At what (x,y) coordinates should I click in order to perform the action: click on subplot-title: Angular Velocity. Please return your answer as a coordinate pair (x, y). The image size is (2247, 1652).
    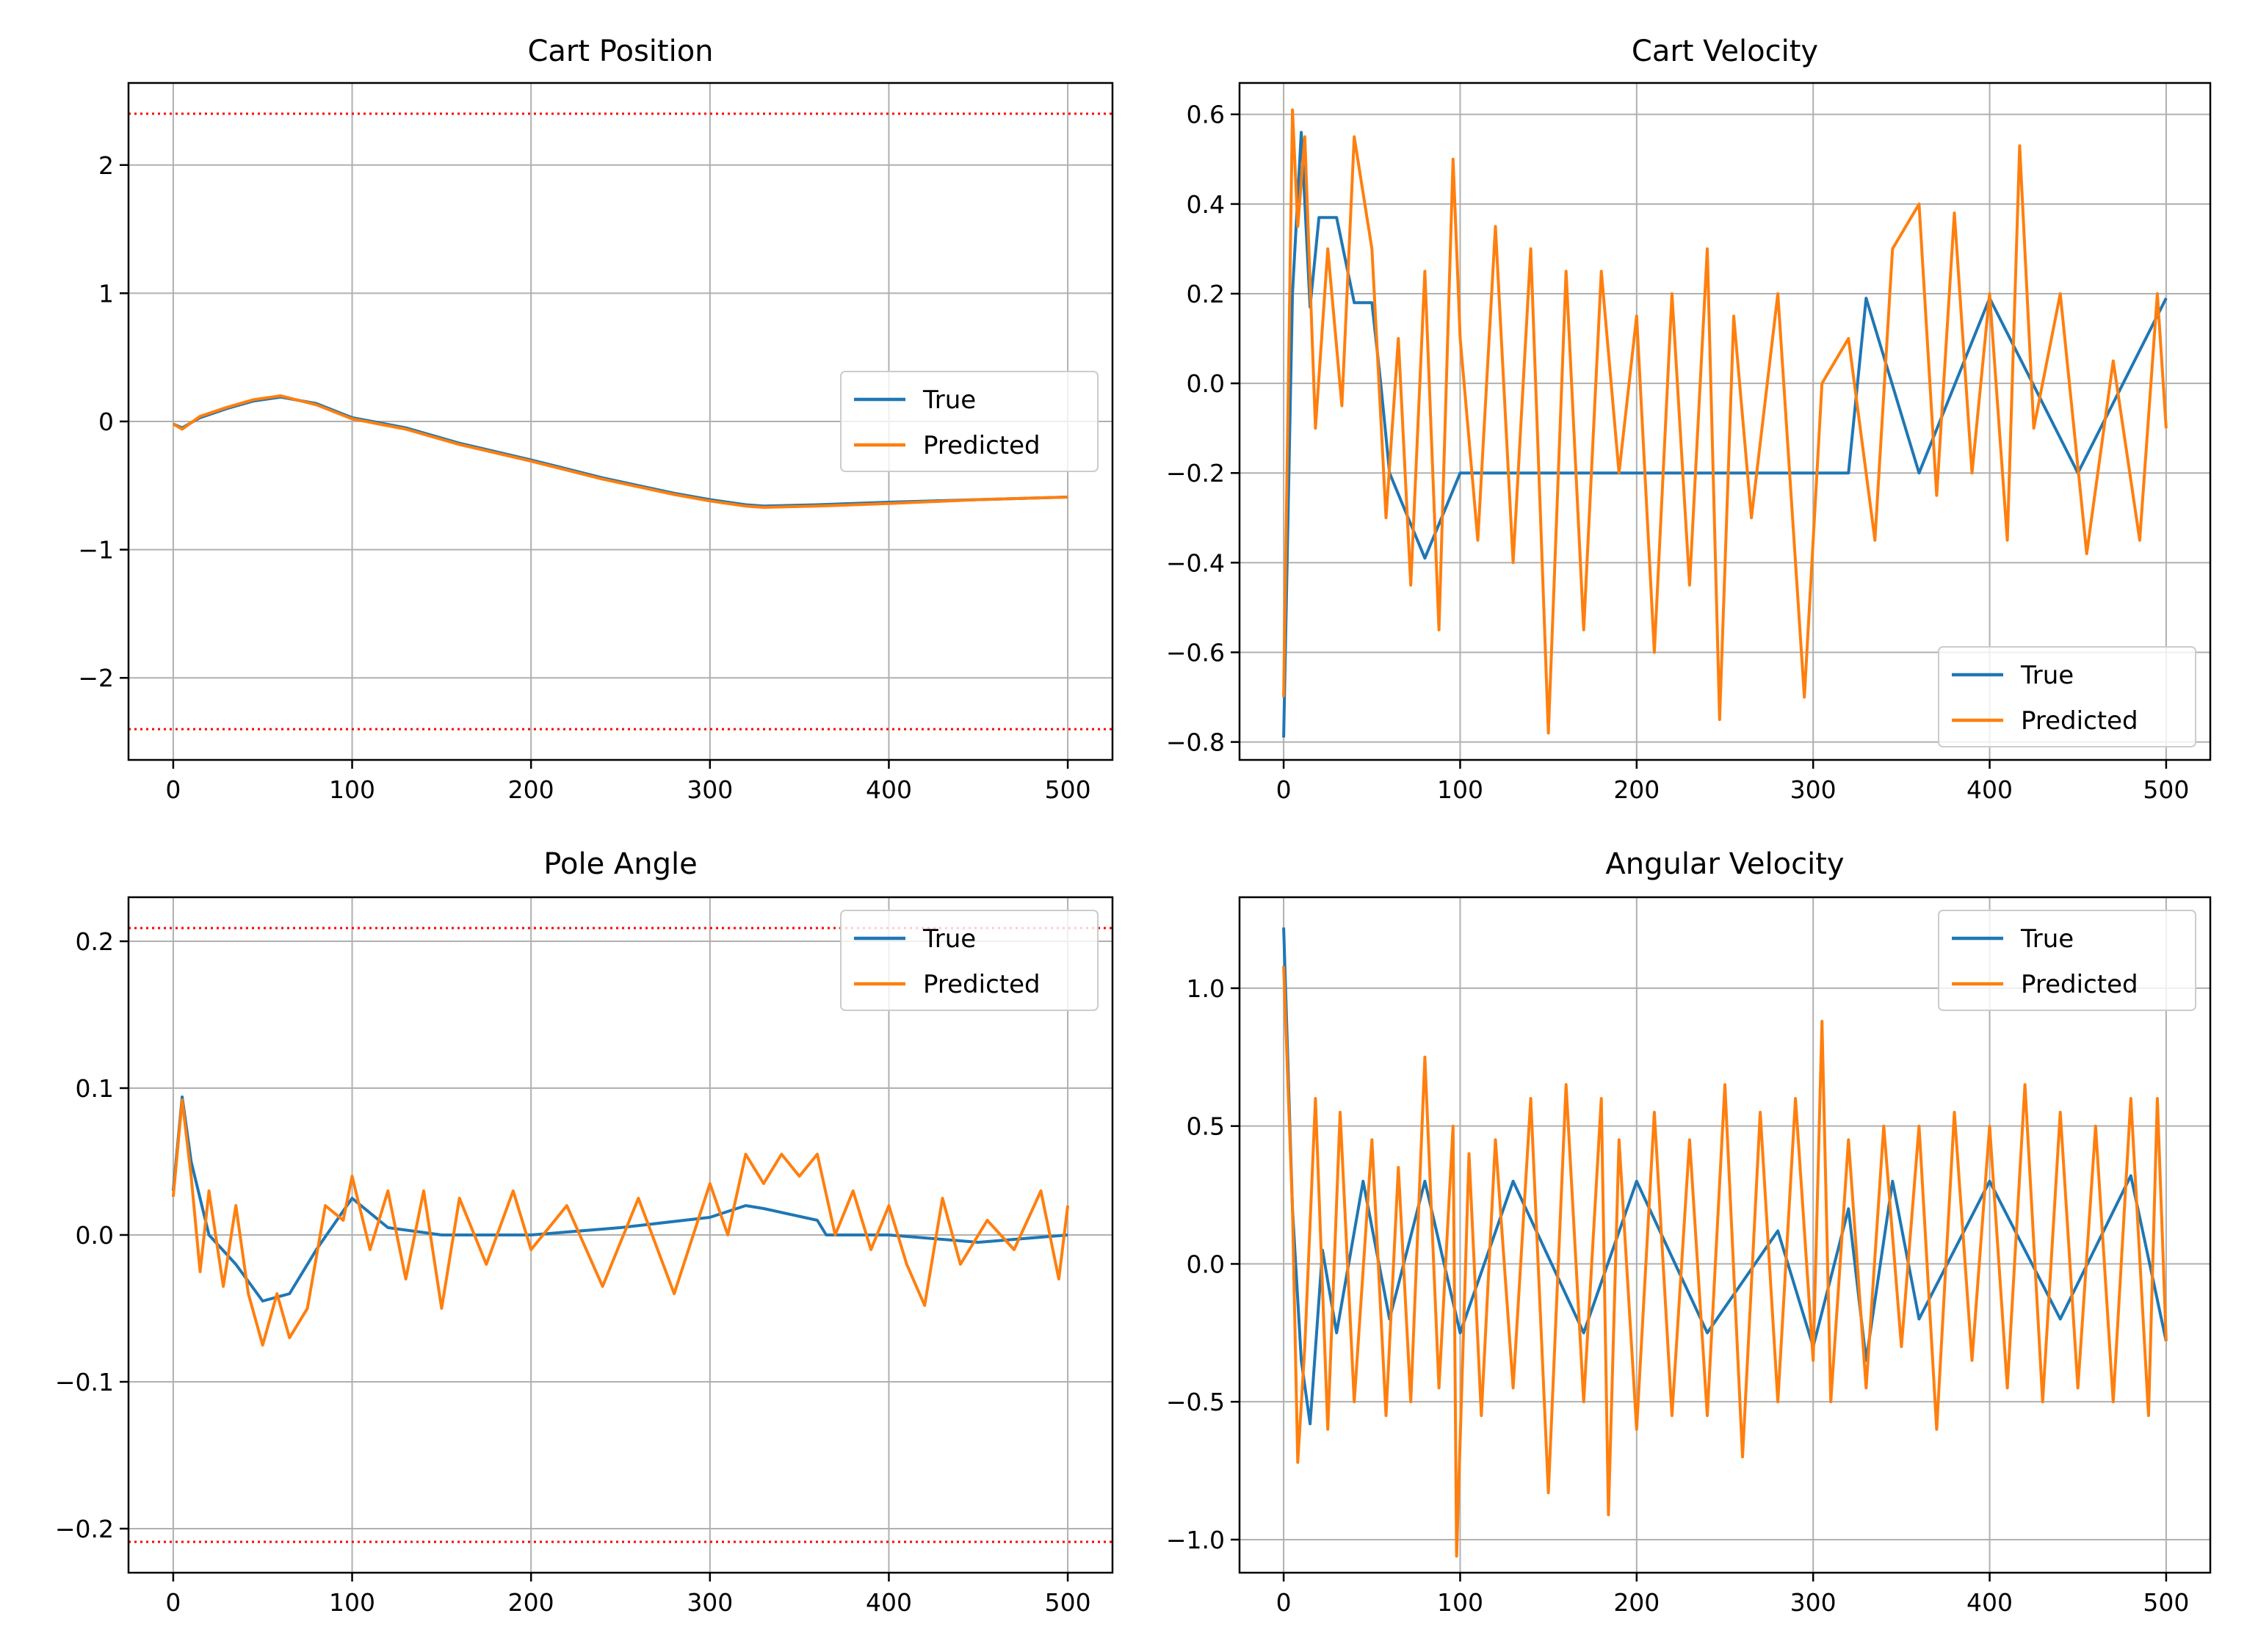
    Looking at the image, I should click on (1724, 864).